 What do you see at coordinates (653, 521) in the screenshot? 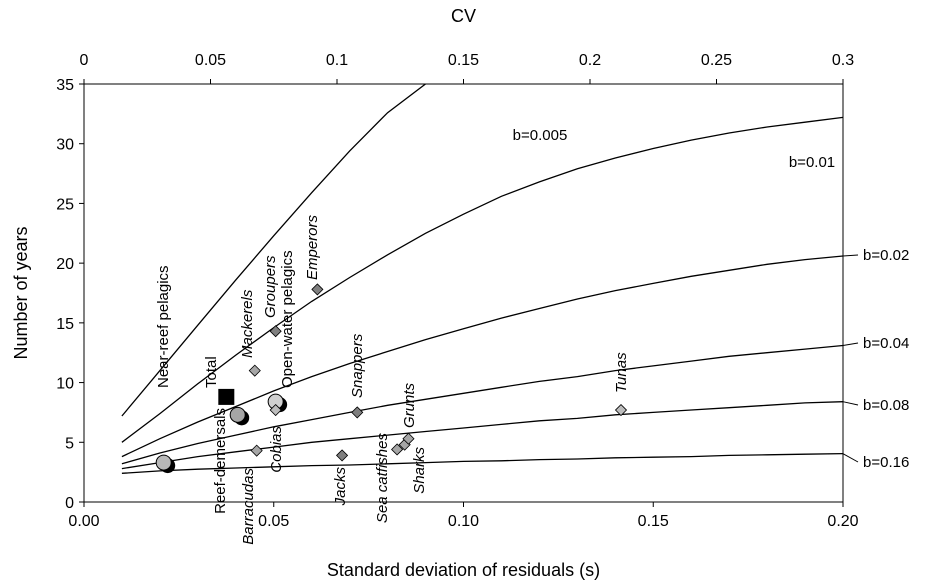
I see `x-tick-label: 0.15` at bounding box center [653, 521].